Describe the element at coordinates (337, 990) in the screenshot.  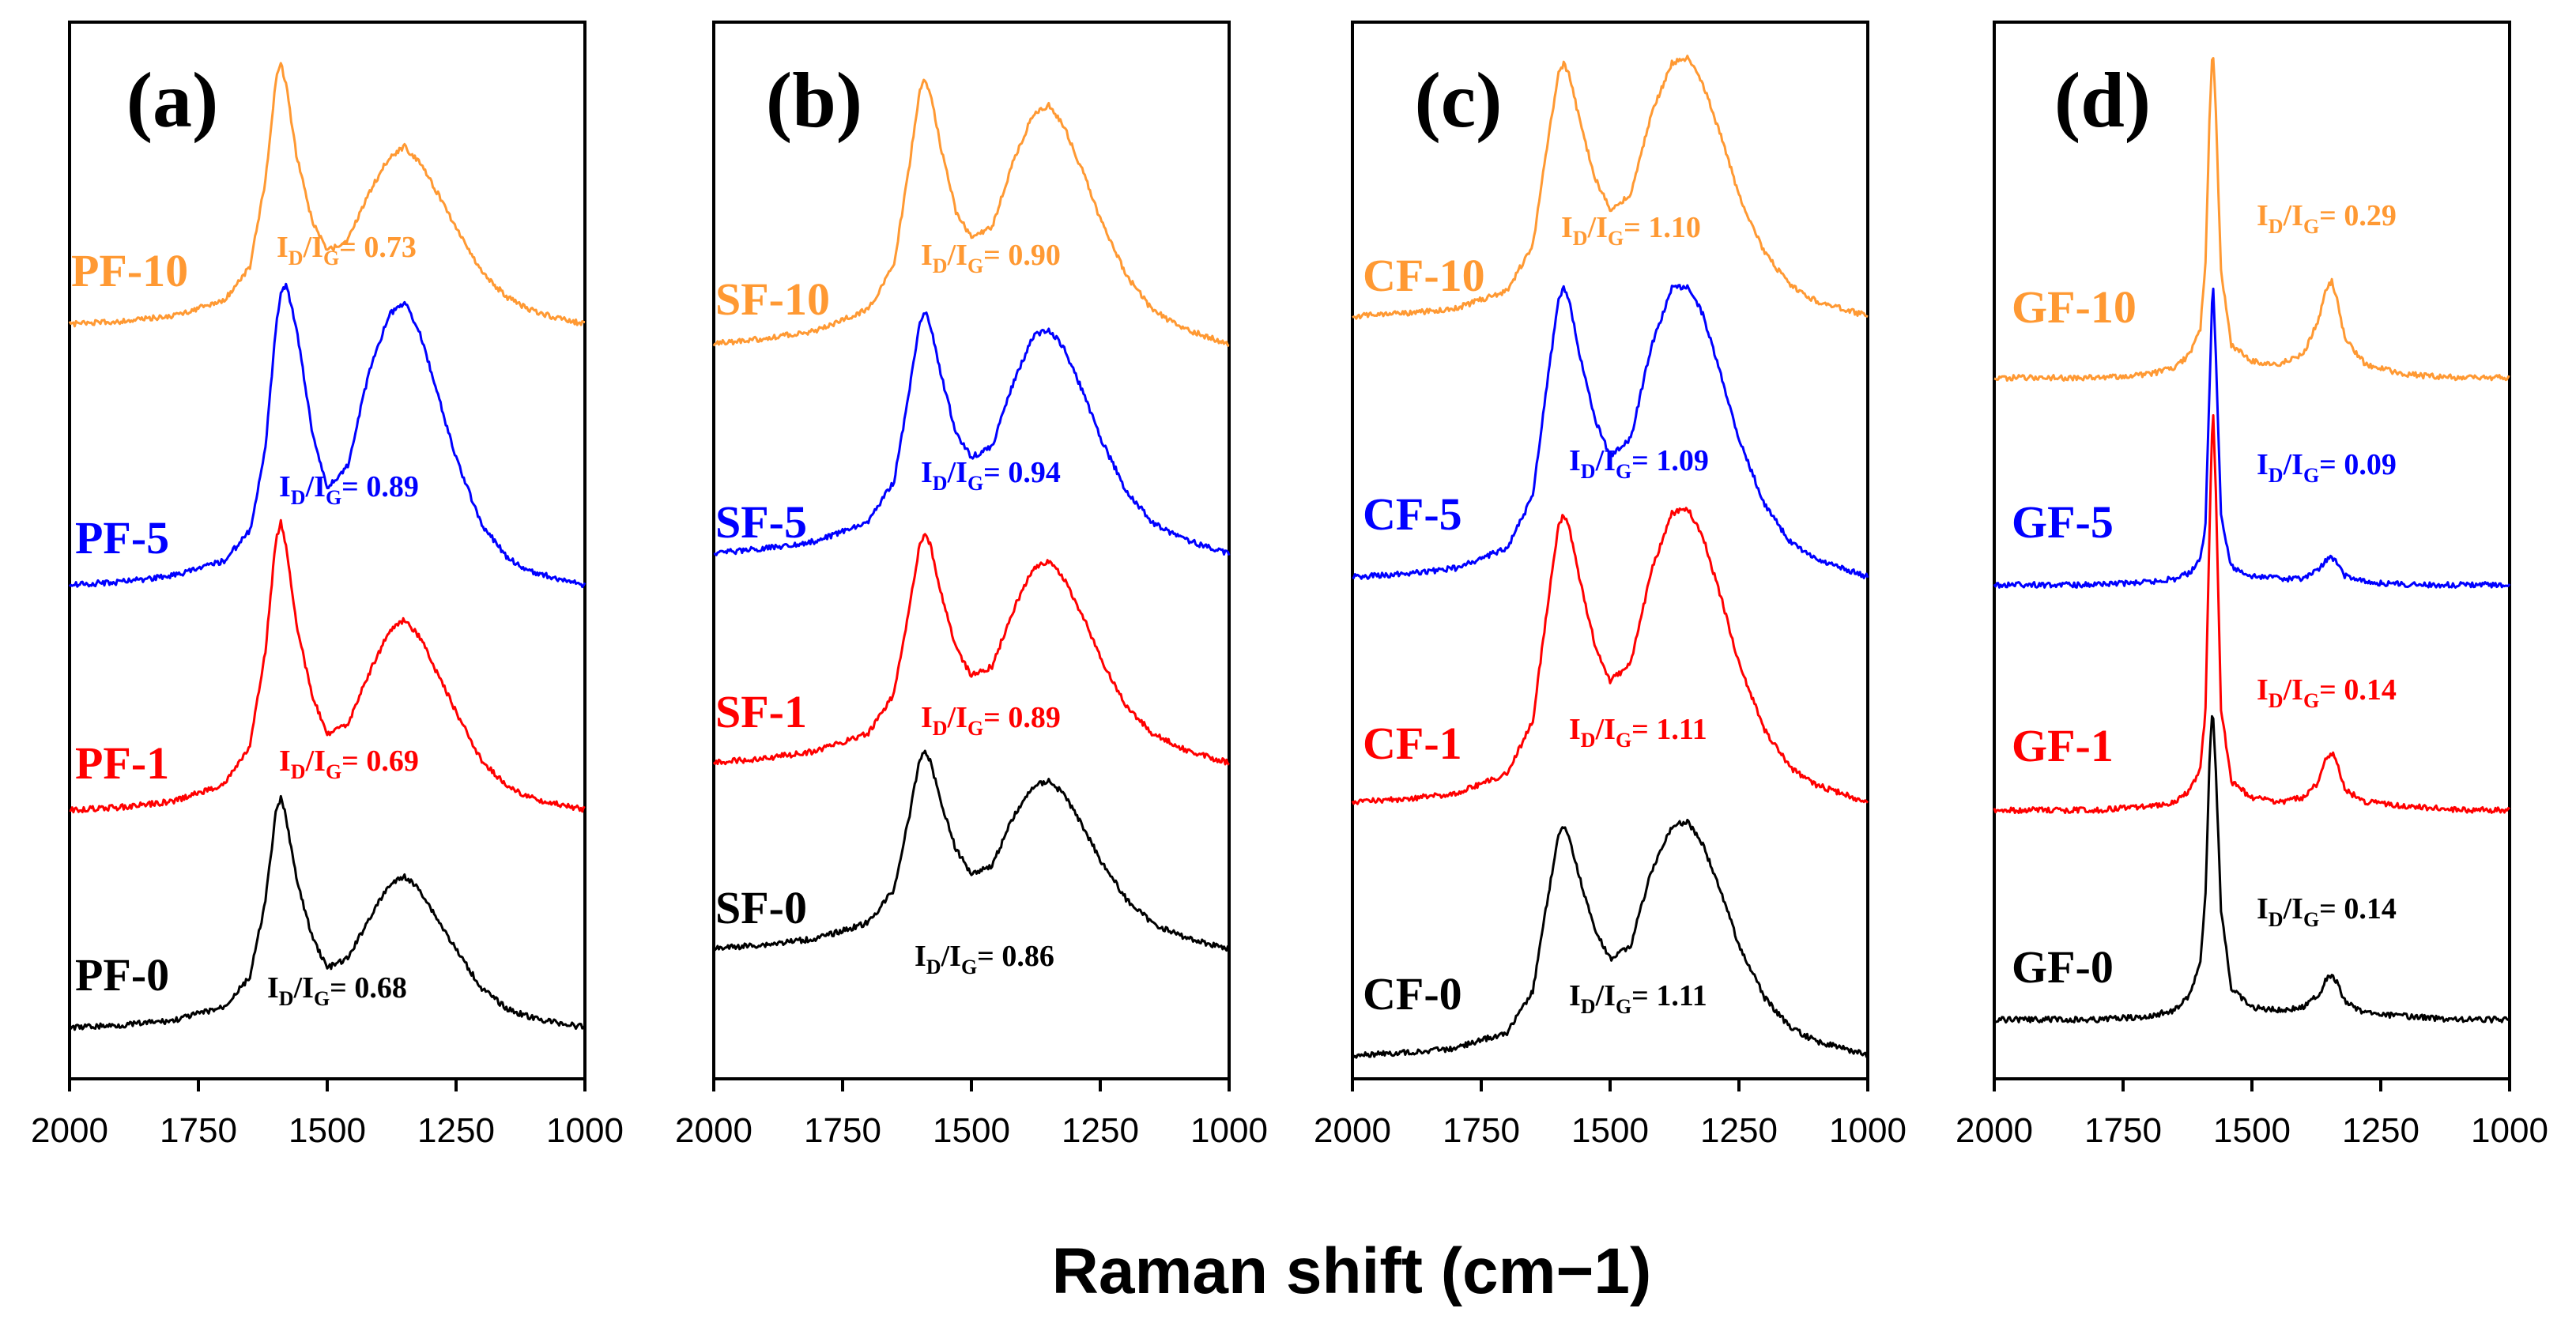
I see `ratio-label-pf-0: ID/IG= 0.68` at that location.